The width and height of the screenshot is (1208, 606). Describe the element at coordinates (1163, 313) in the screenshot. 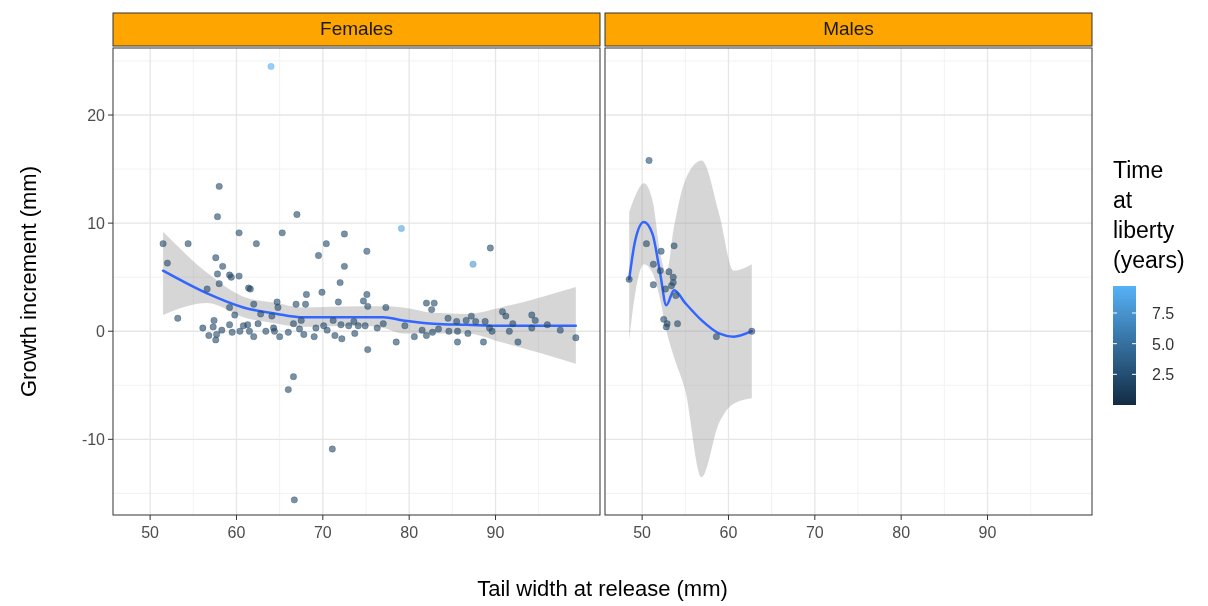

I see `color-bar-label: 7.5` at that location.